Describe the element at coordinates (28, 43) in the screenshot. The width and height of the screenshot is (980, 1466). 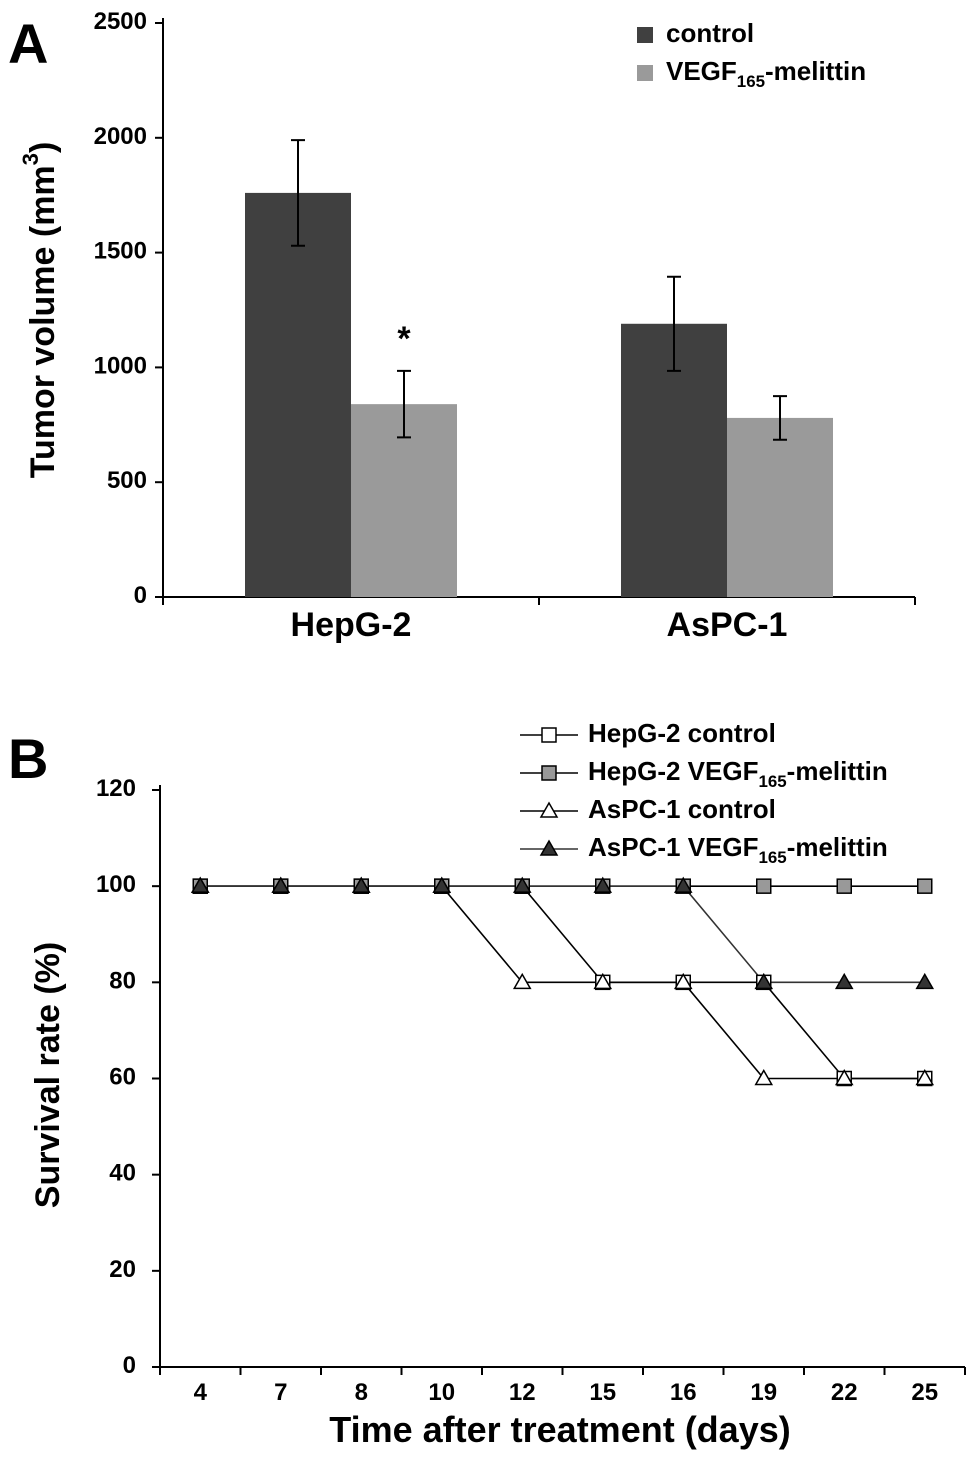
I see `panel-label: A` at that location.